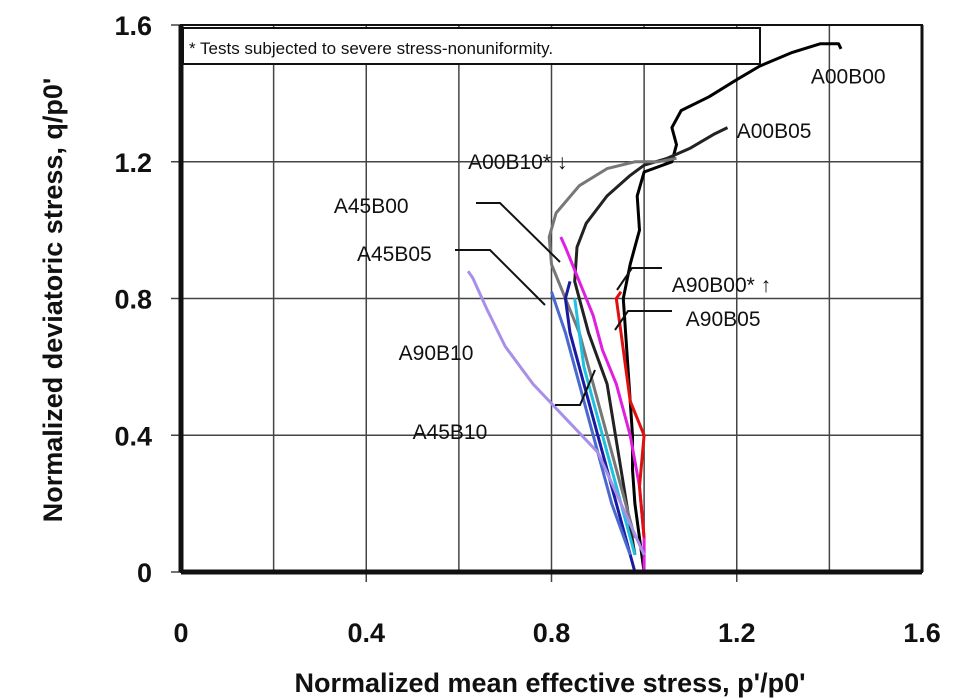 The width and height of the screenshot is (954, 699). Describe the element at coordinates (180, 633) in the screenshot. I see `x-tick-label: 0` at that location.